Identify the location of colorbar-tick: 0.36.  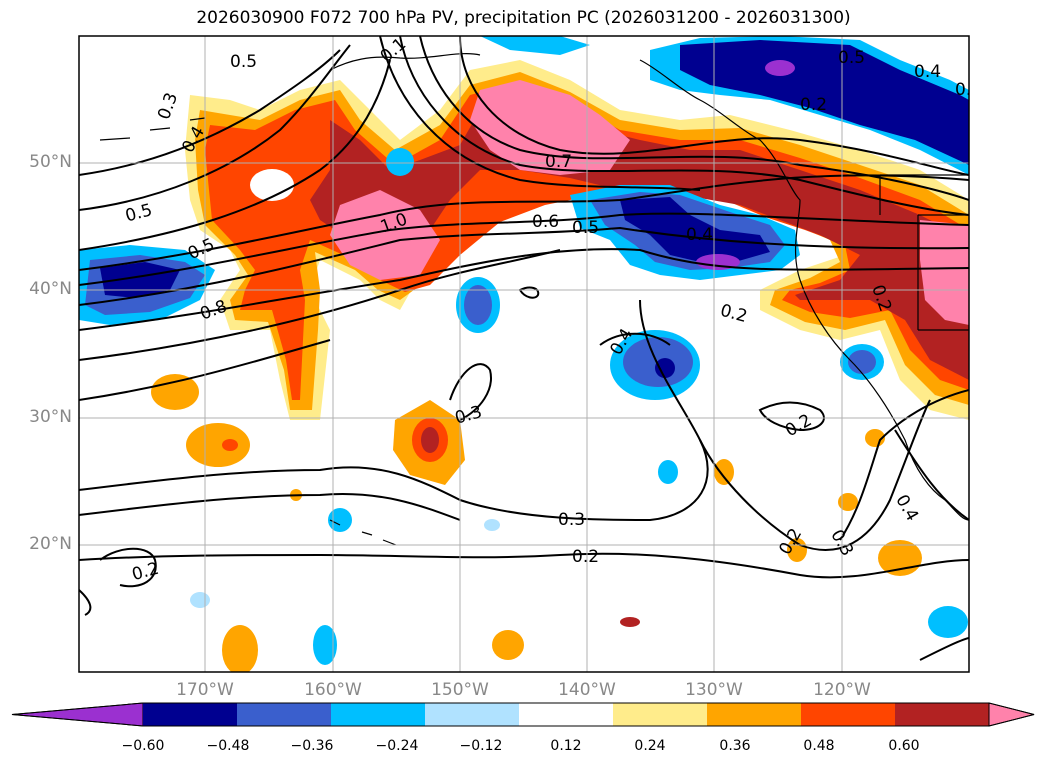
(735, 746).